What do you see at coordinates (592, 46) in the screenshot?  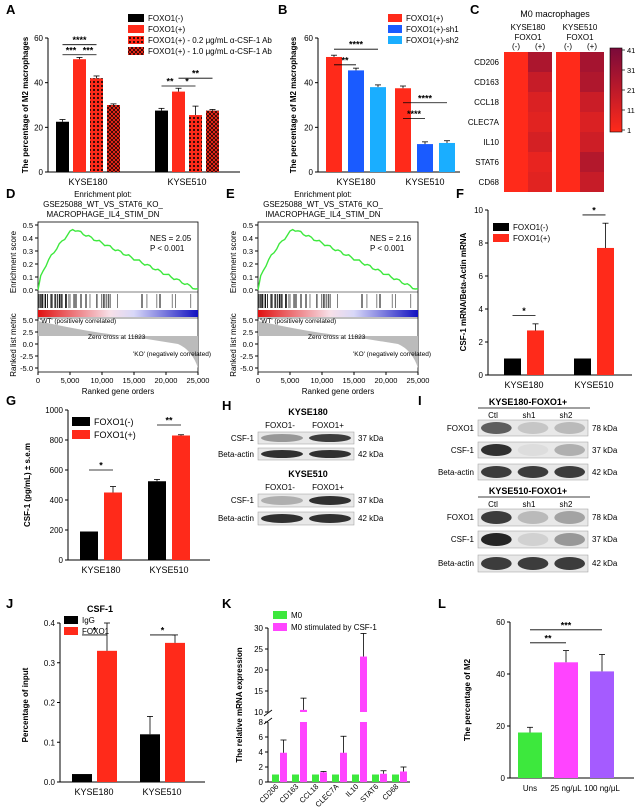 I see `panel-c-sign: (+)` at bounding box center [592, 46].